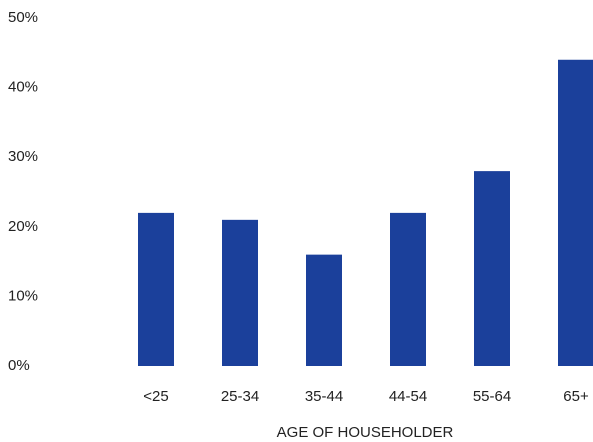 The width and height of the screenshot is (593, 442). Describe the element at coordinates (23, 226) in the screenshot. I see `y-tick-label: 20%` at that location.